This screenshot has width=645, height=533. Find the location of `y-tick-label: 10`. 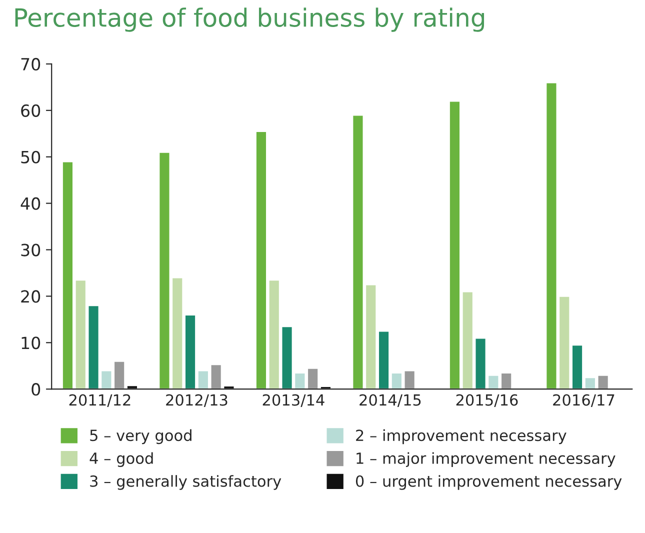

y-tick-label: 10 is located at coordinates (31, 343).